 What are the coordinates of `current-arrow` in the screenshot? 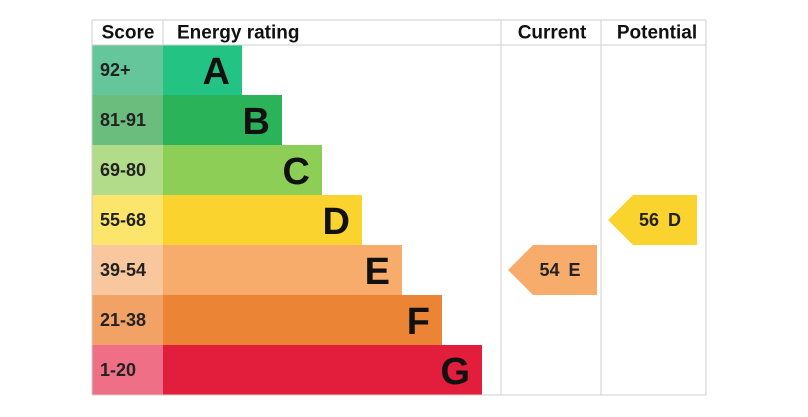 It's located at (552, 270).